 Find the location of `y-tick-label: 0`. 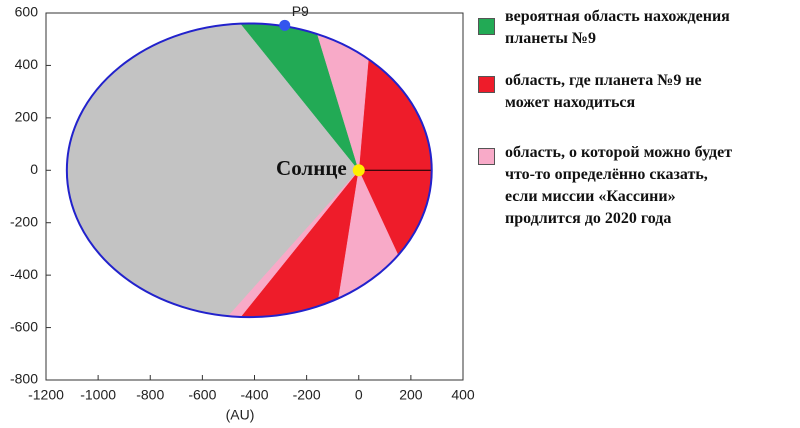

y-tick-label: 0 is located at coordinates (34, 169).